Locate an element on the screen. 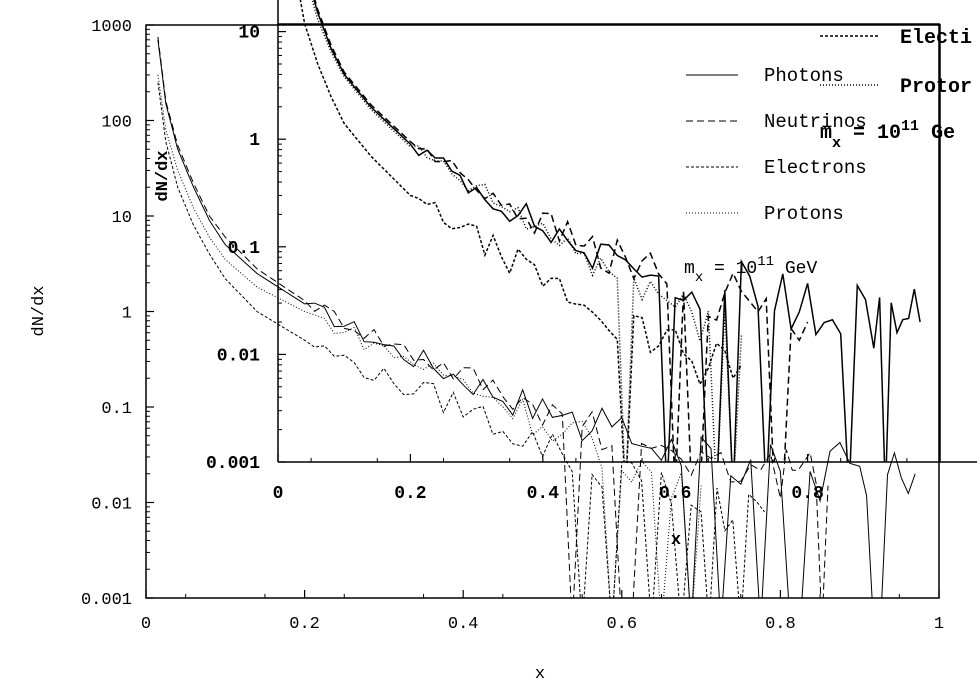 The width and height of the screenshot is (977, 688). inset-x-axis-label: x is located at coordinates (676, 540).